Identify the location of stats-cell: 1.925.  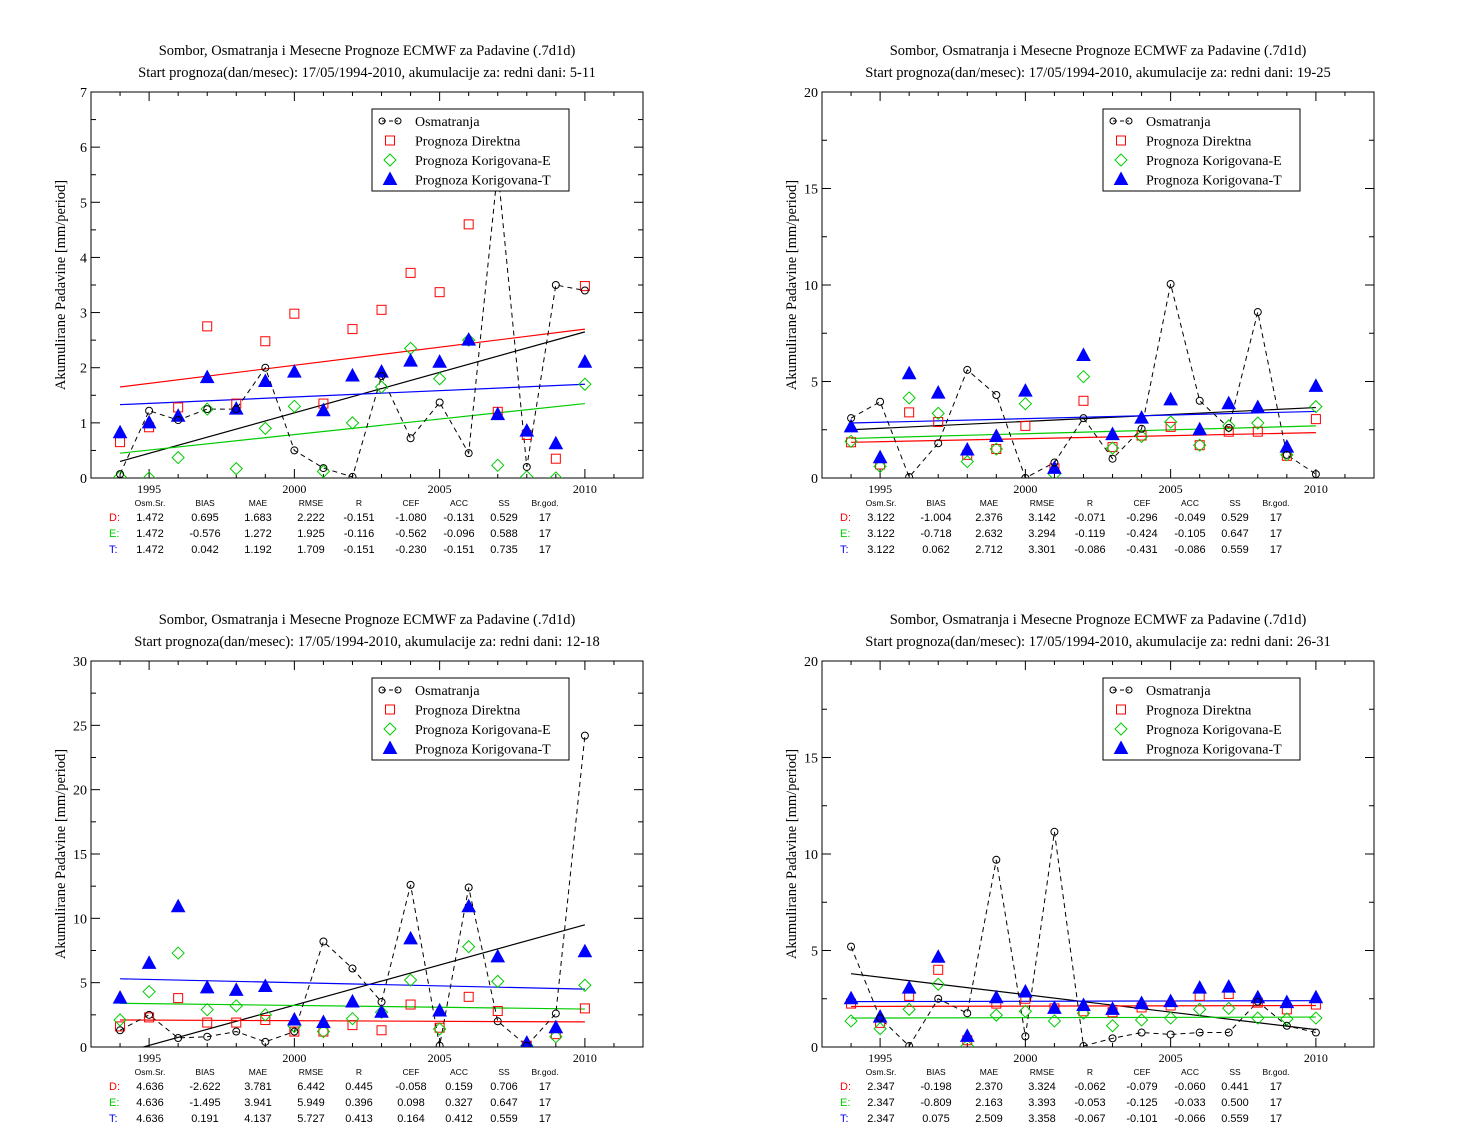
(311, 534).